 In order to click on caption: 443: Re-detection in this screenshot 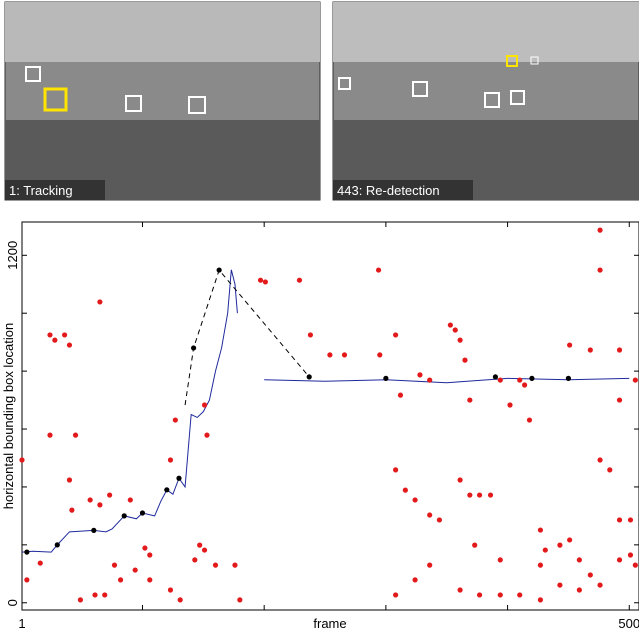, I will do `click(388, 190)`.